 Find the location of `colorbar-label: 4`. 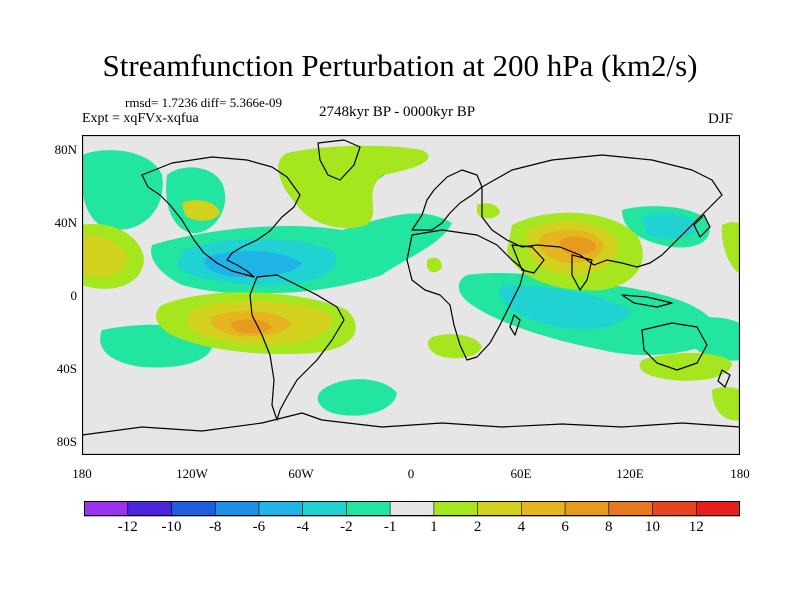

colorbar-label: 4 is located at coordinates (521, 527).